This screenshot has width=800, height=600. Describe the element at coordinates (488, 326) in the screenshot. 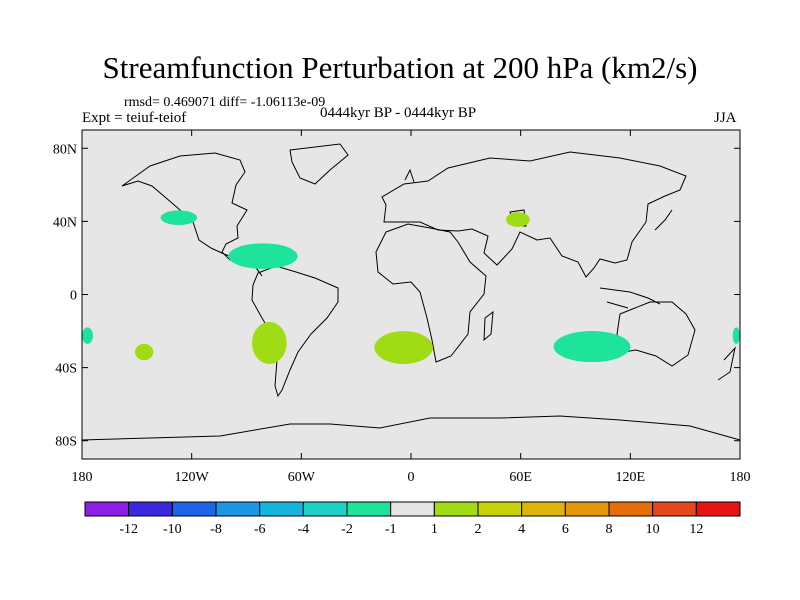

I see `coastline-madagascar` at that location.